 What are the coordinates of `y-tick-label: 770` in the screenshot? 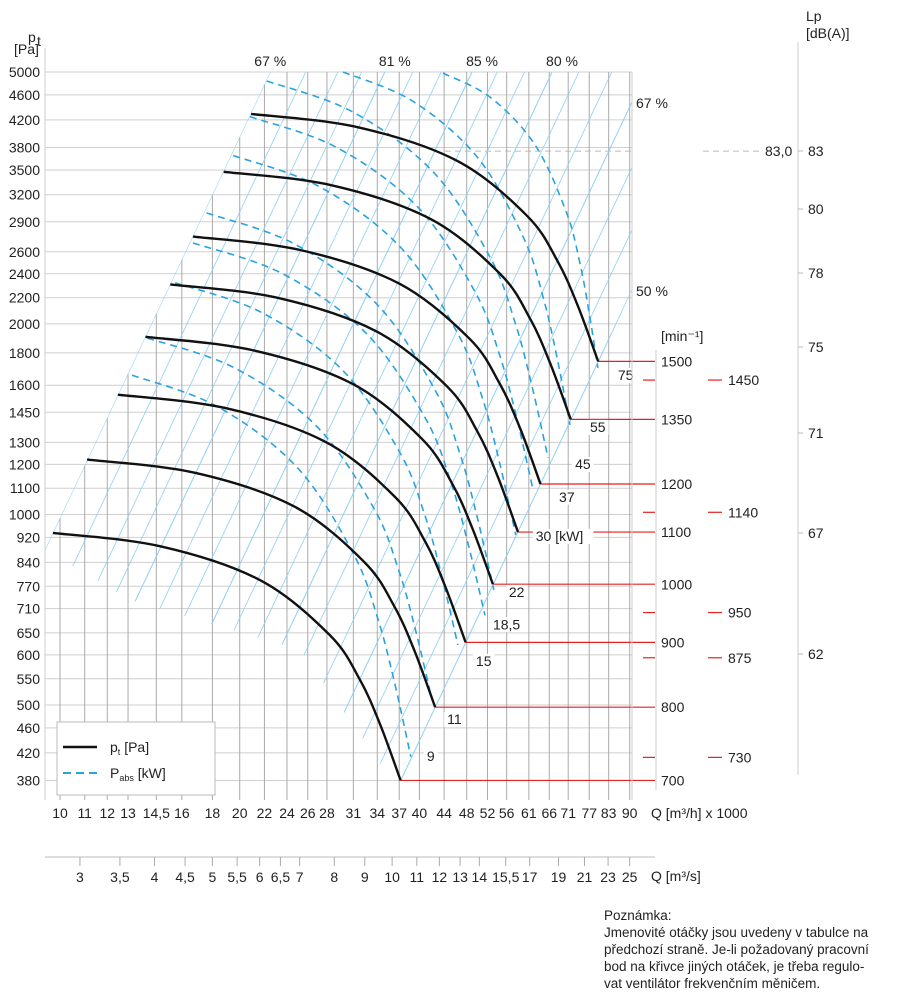 It's located at (29, 586).